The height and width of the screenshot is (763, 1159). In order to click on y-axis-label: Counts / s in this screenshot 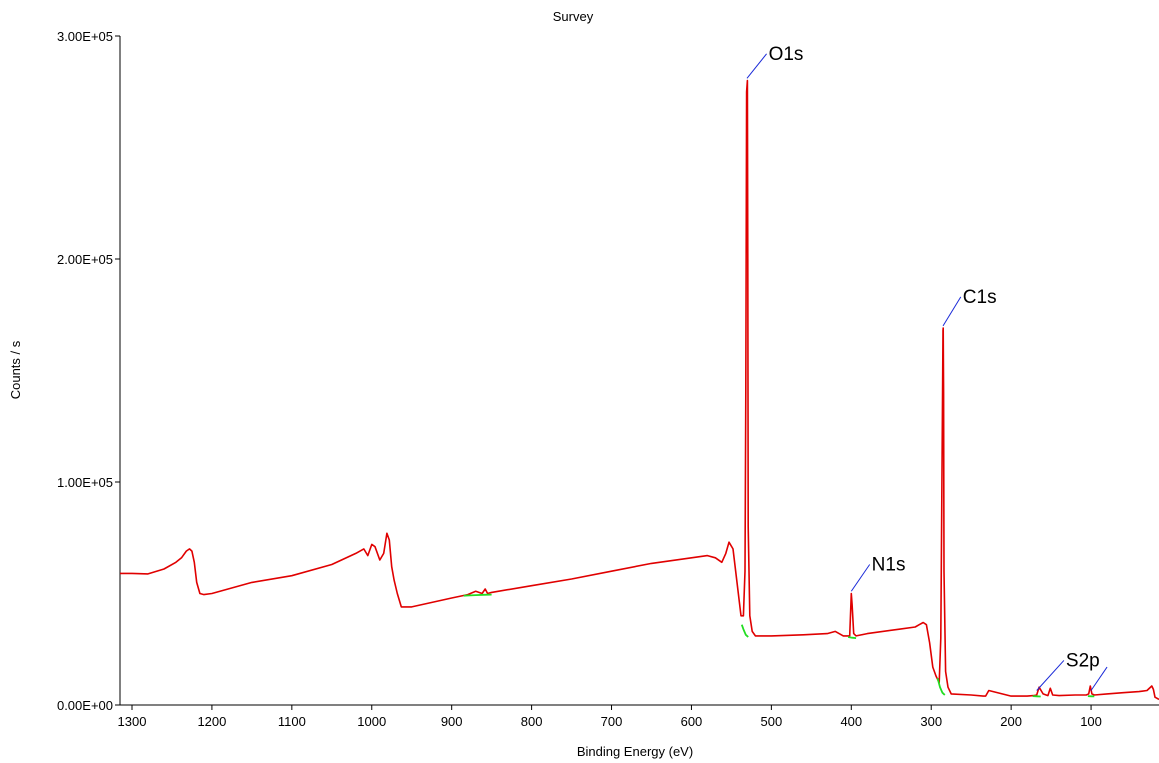, I will do `click(15, 369)`.